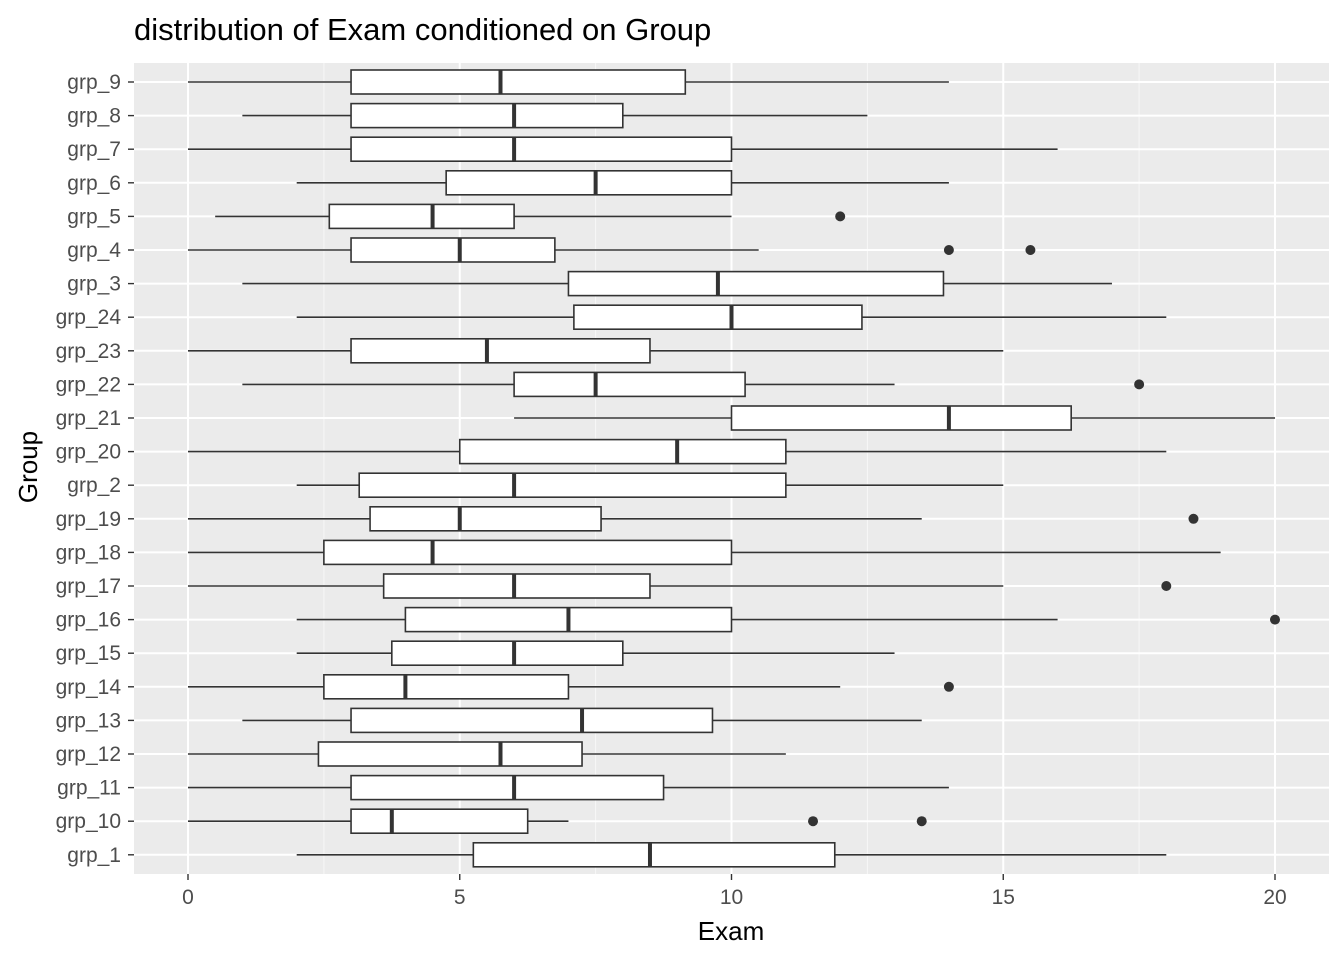  Describe the element at coordinates (28, 467) in the screenshot. I see `y-axis-title: Group` at that location.